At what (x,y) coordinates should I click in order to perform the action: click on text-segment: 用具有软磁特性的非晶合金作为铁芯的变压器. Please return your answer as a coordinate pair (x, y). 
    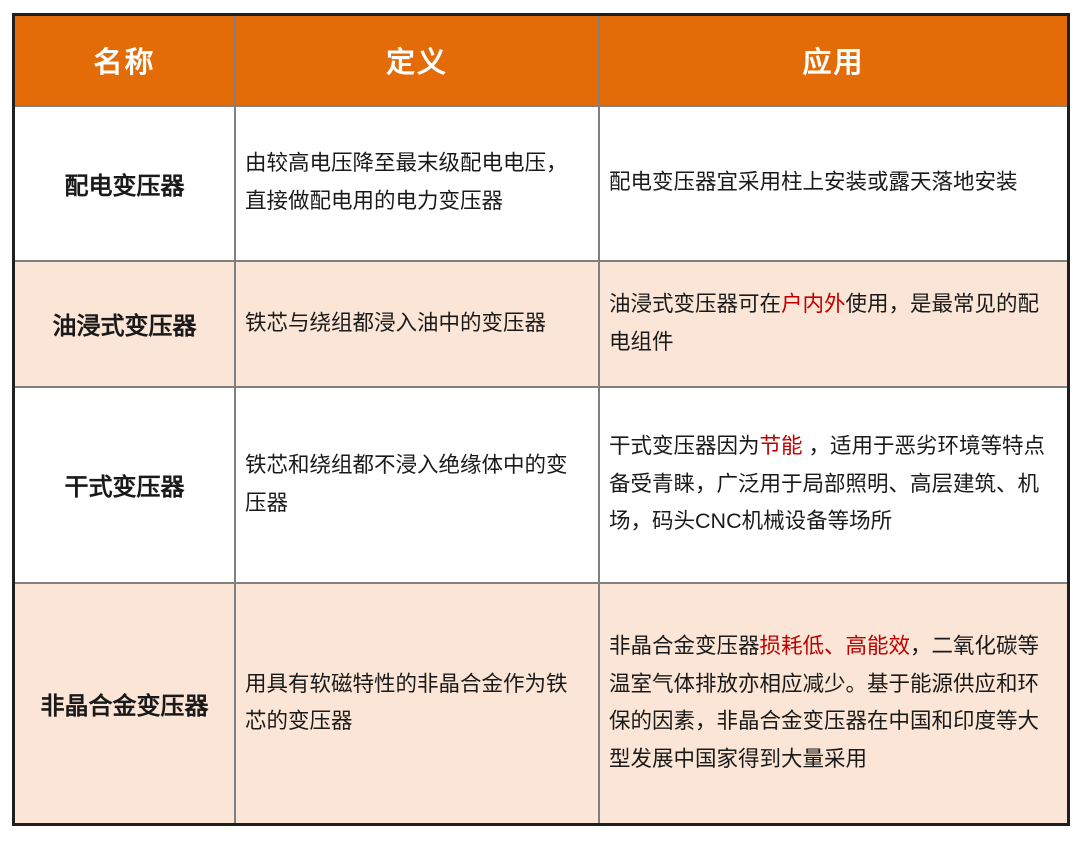
    Looking at the image, I should click on (406, 702).